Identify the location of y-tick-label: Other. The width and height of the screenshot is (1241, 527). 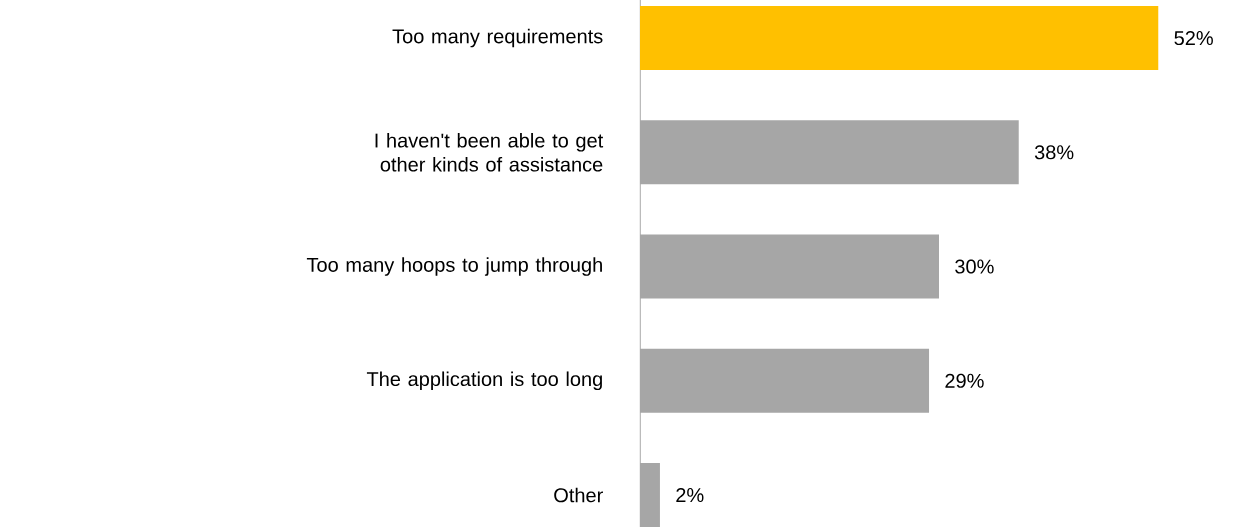
(578, 495).